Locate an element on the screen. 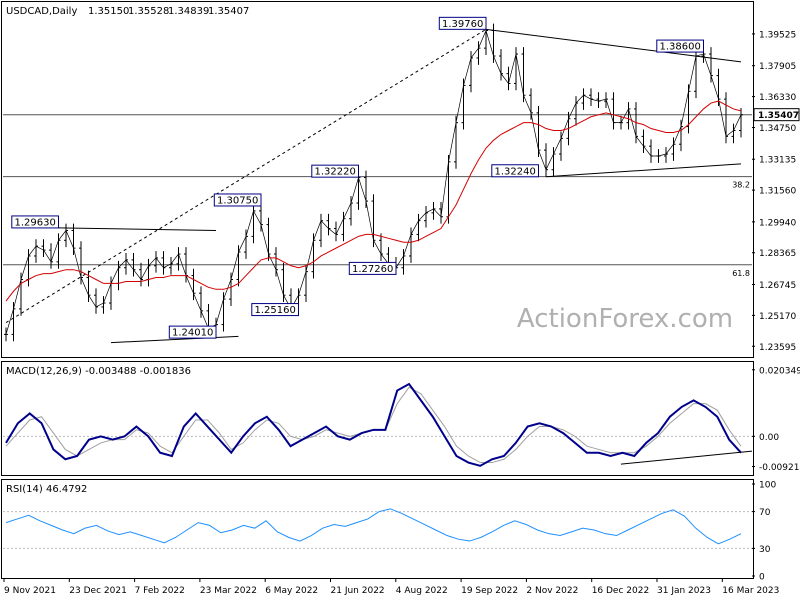 This screenshot has height=604, width=800. time-tick-label: 23 Mar 2022 is located at coordinates (228, 591).